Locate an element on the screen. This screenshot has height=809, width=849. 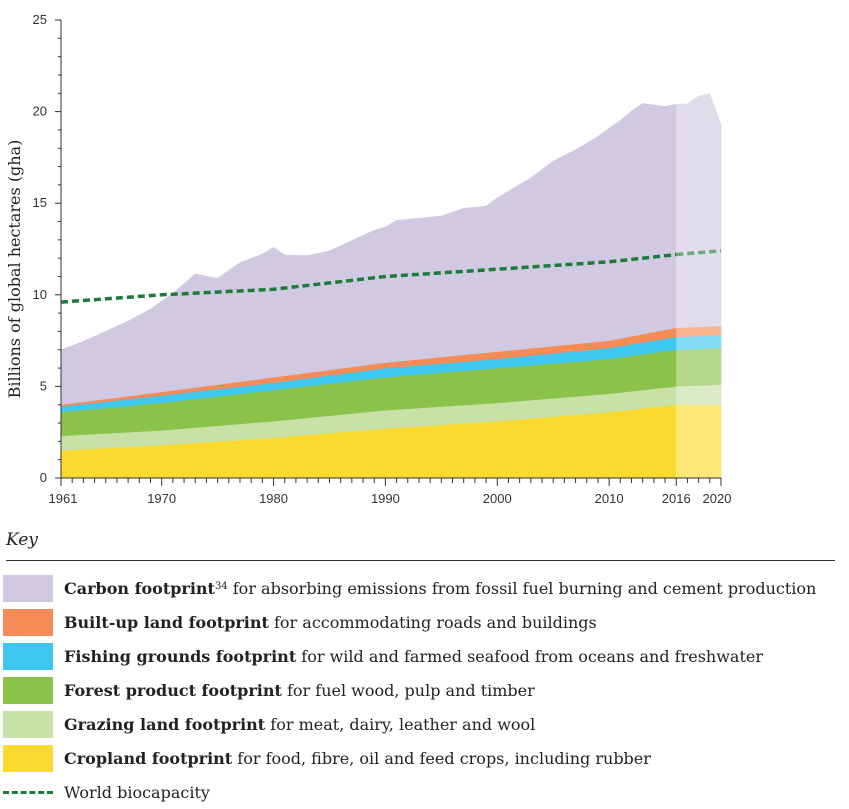
y-tick-label: 15 is located at coordinates (40, 202).